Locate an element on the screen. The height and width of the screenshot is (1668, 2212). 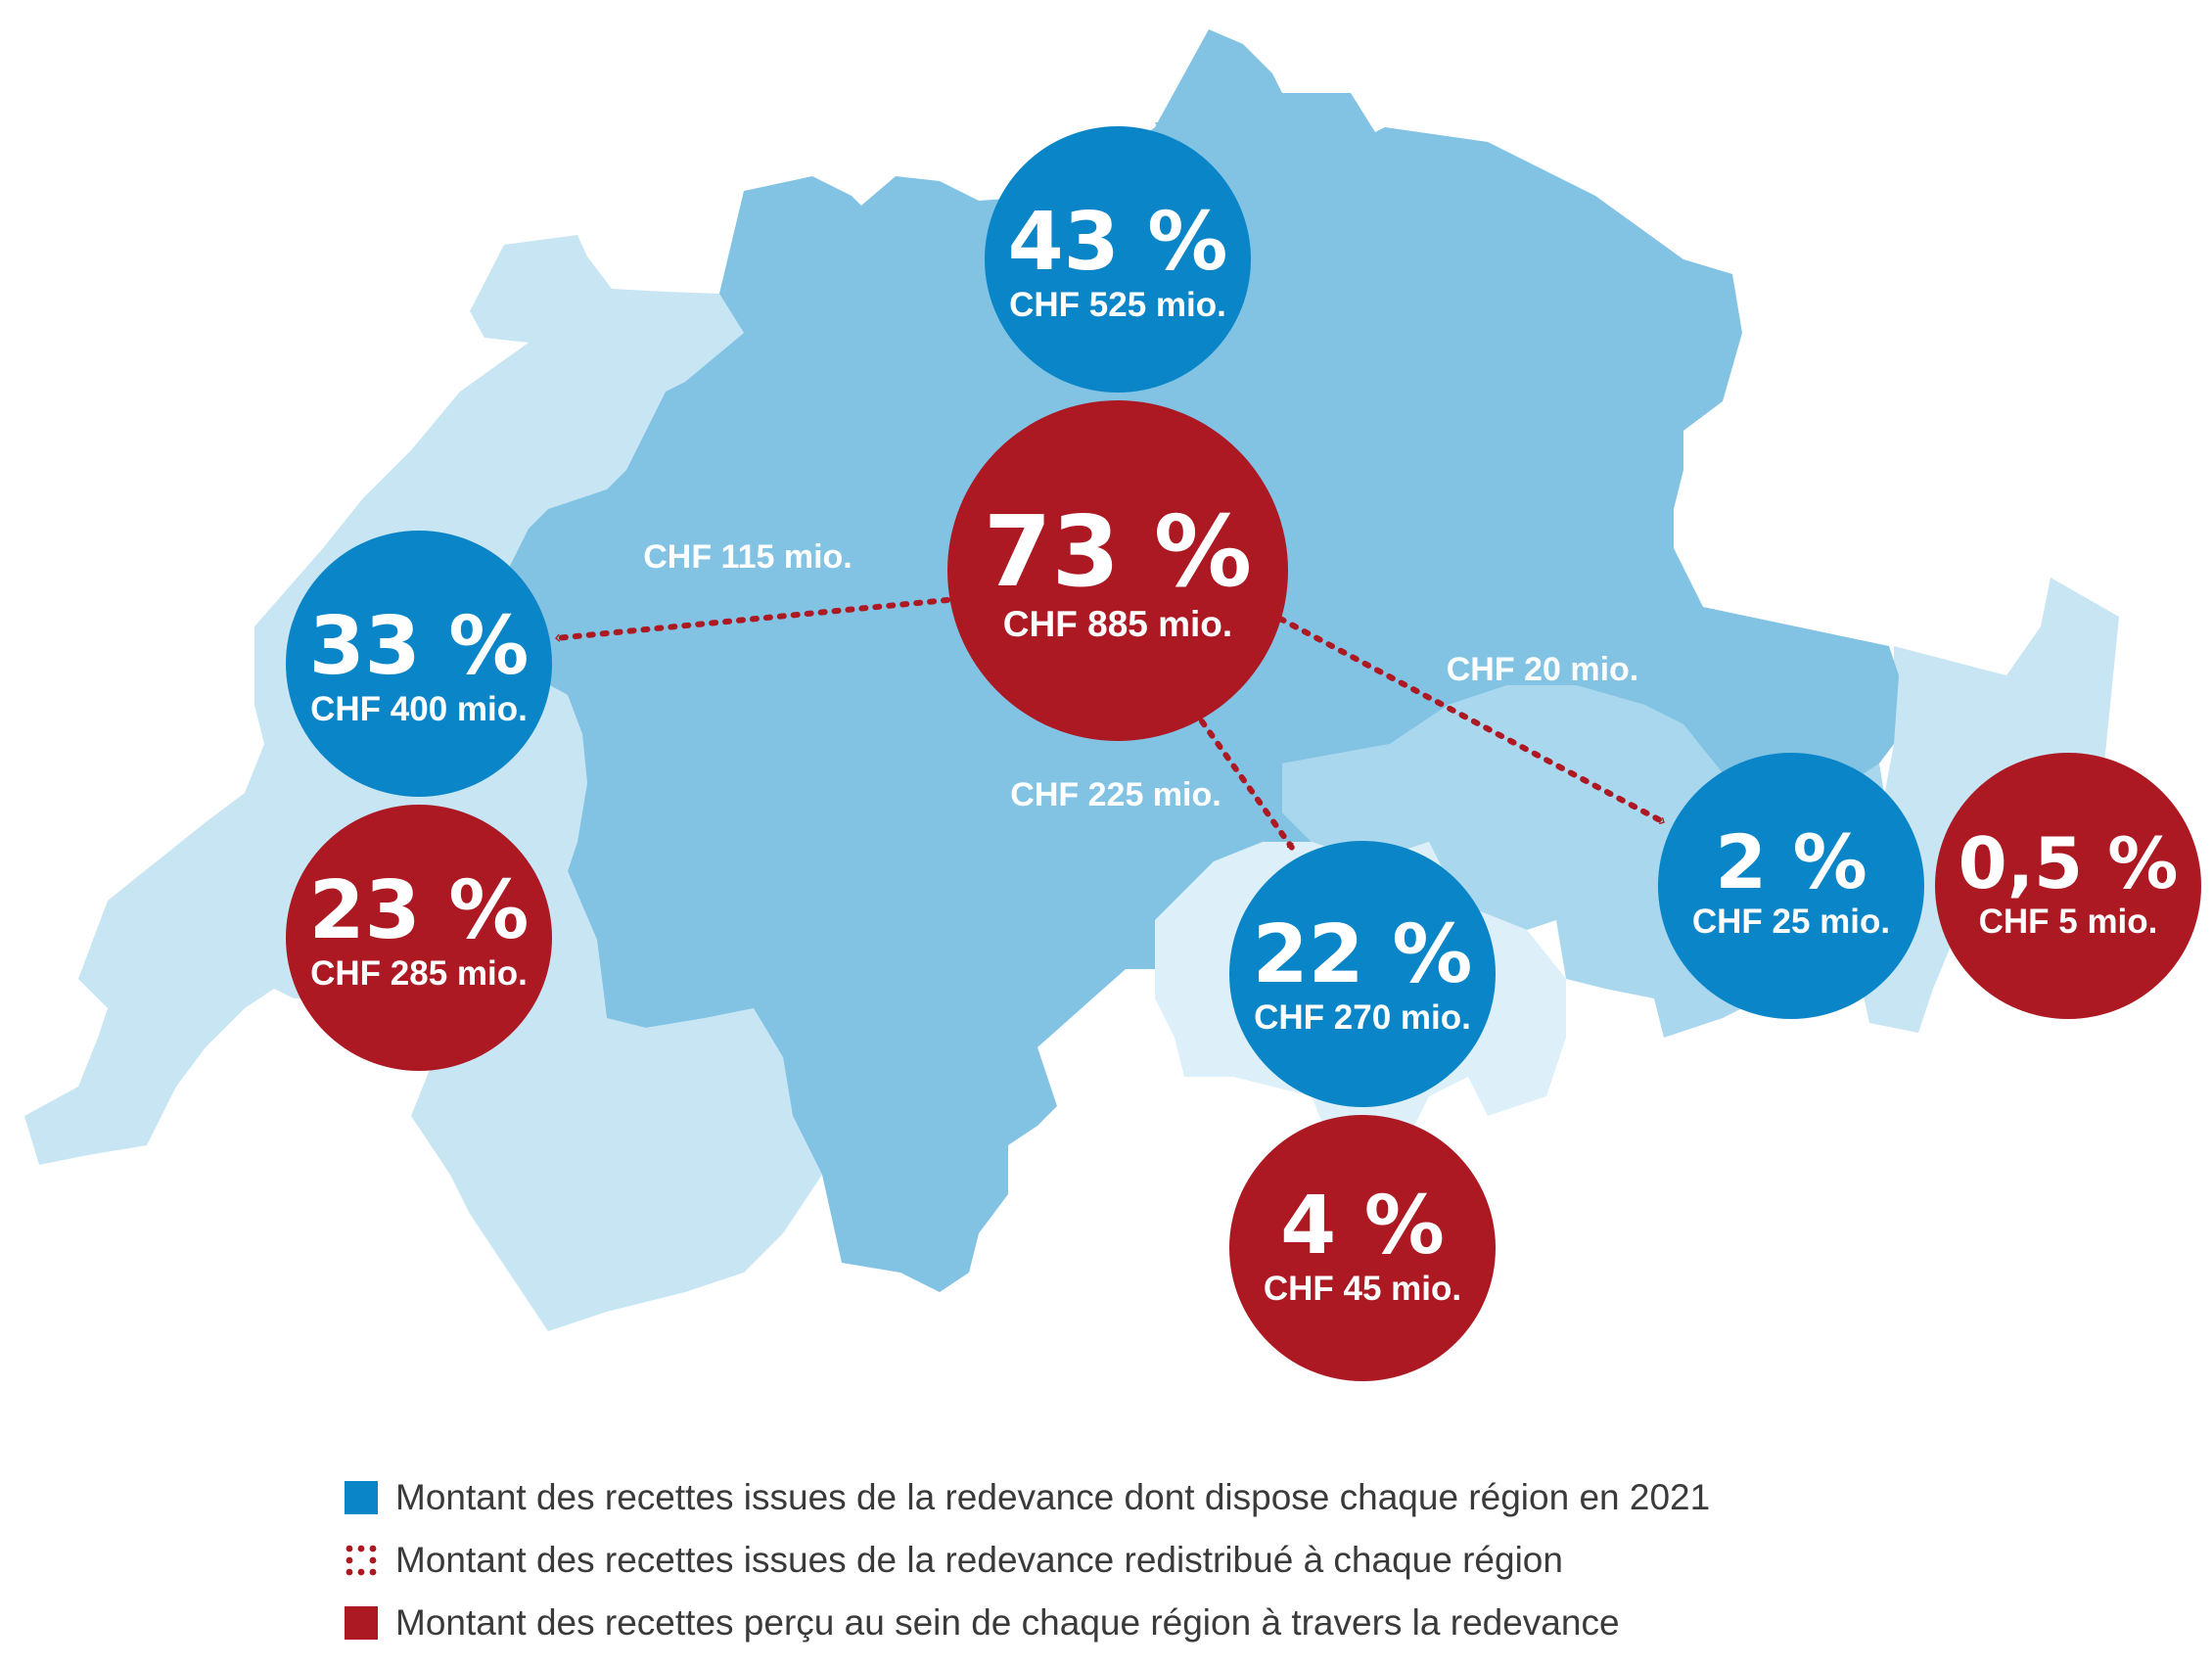
circle-italian-available-disc is located at coordinates (1362, 974).